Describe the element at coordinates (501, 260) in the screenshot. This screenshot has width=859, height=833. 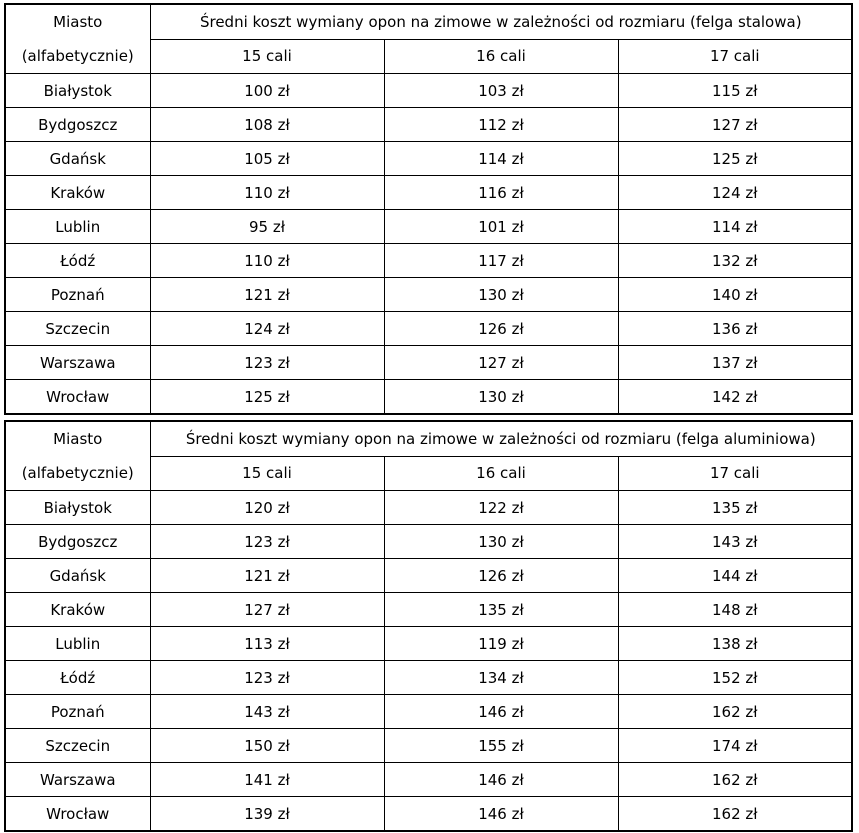
I see `price-cell: 117 zł` at that location.